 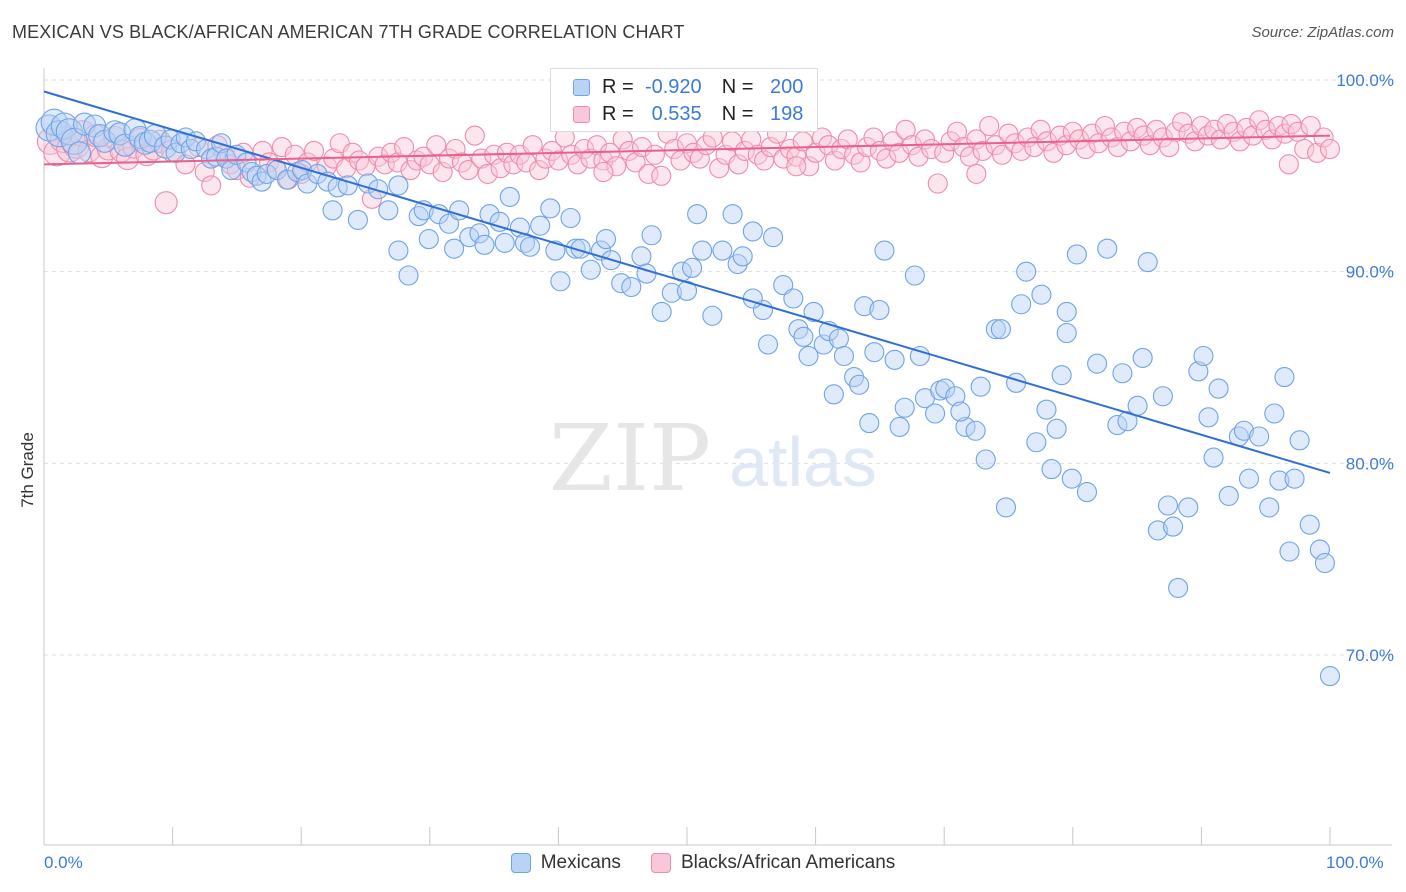 What do you see at coordinates (581, 114) in the screenshot?
I see `legend-swatch-pink` at bounding box center [581, 114].